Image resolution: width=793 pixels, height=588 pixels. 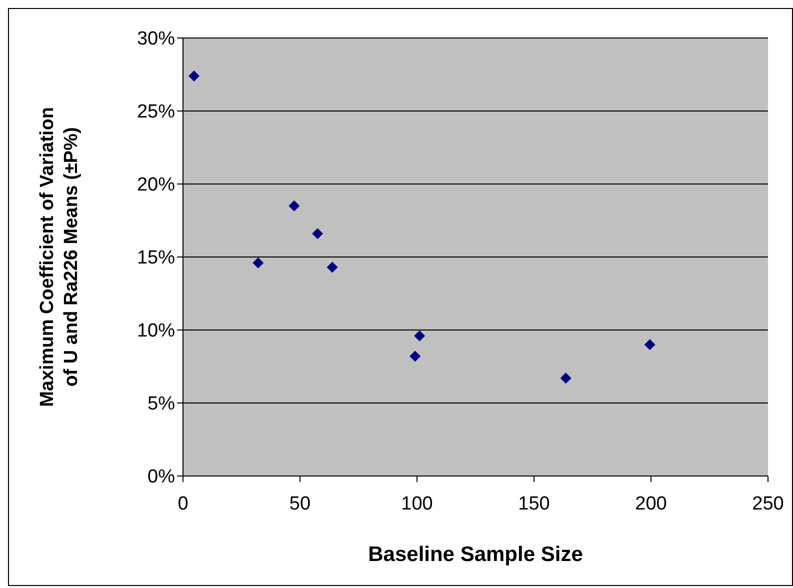 What do you see at coordinates (768, 503) in the screenshot?
I see `x-tick-label: 250` at bounding box center [768, 503].